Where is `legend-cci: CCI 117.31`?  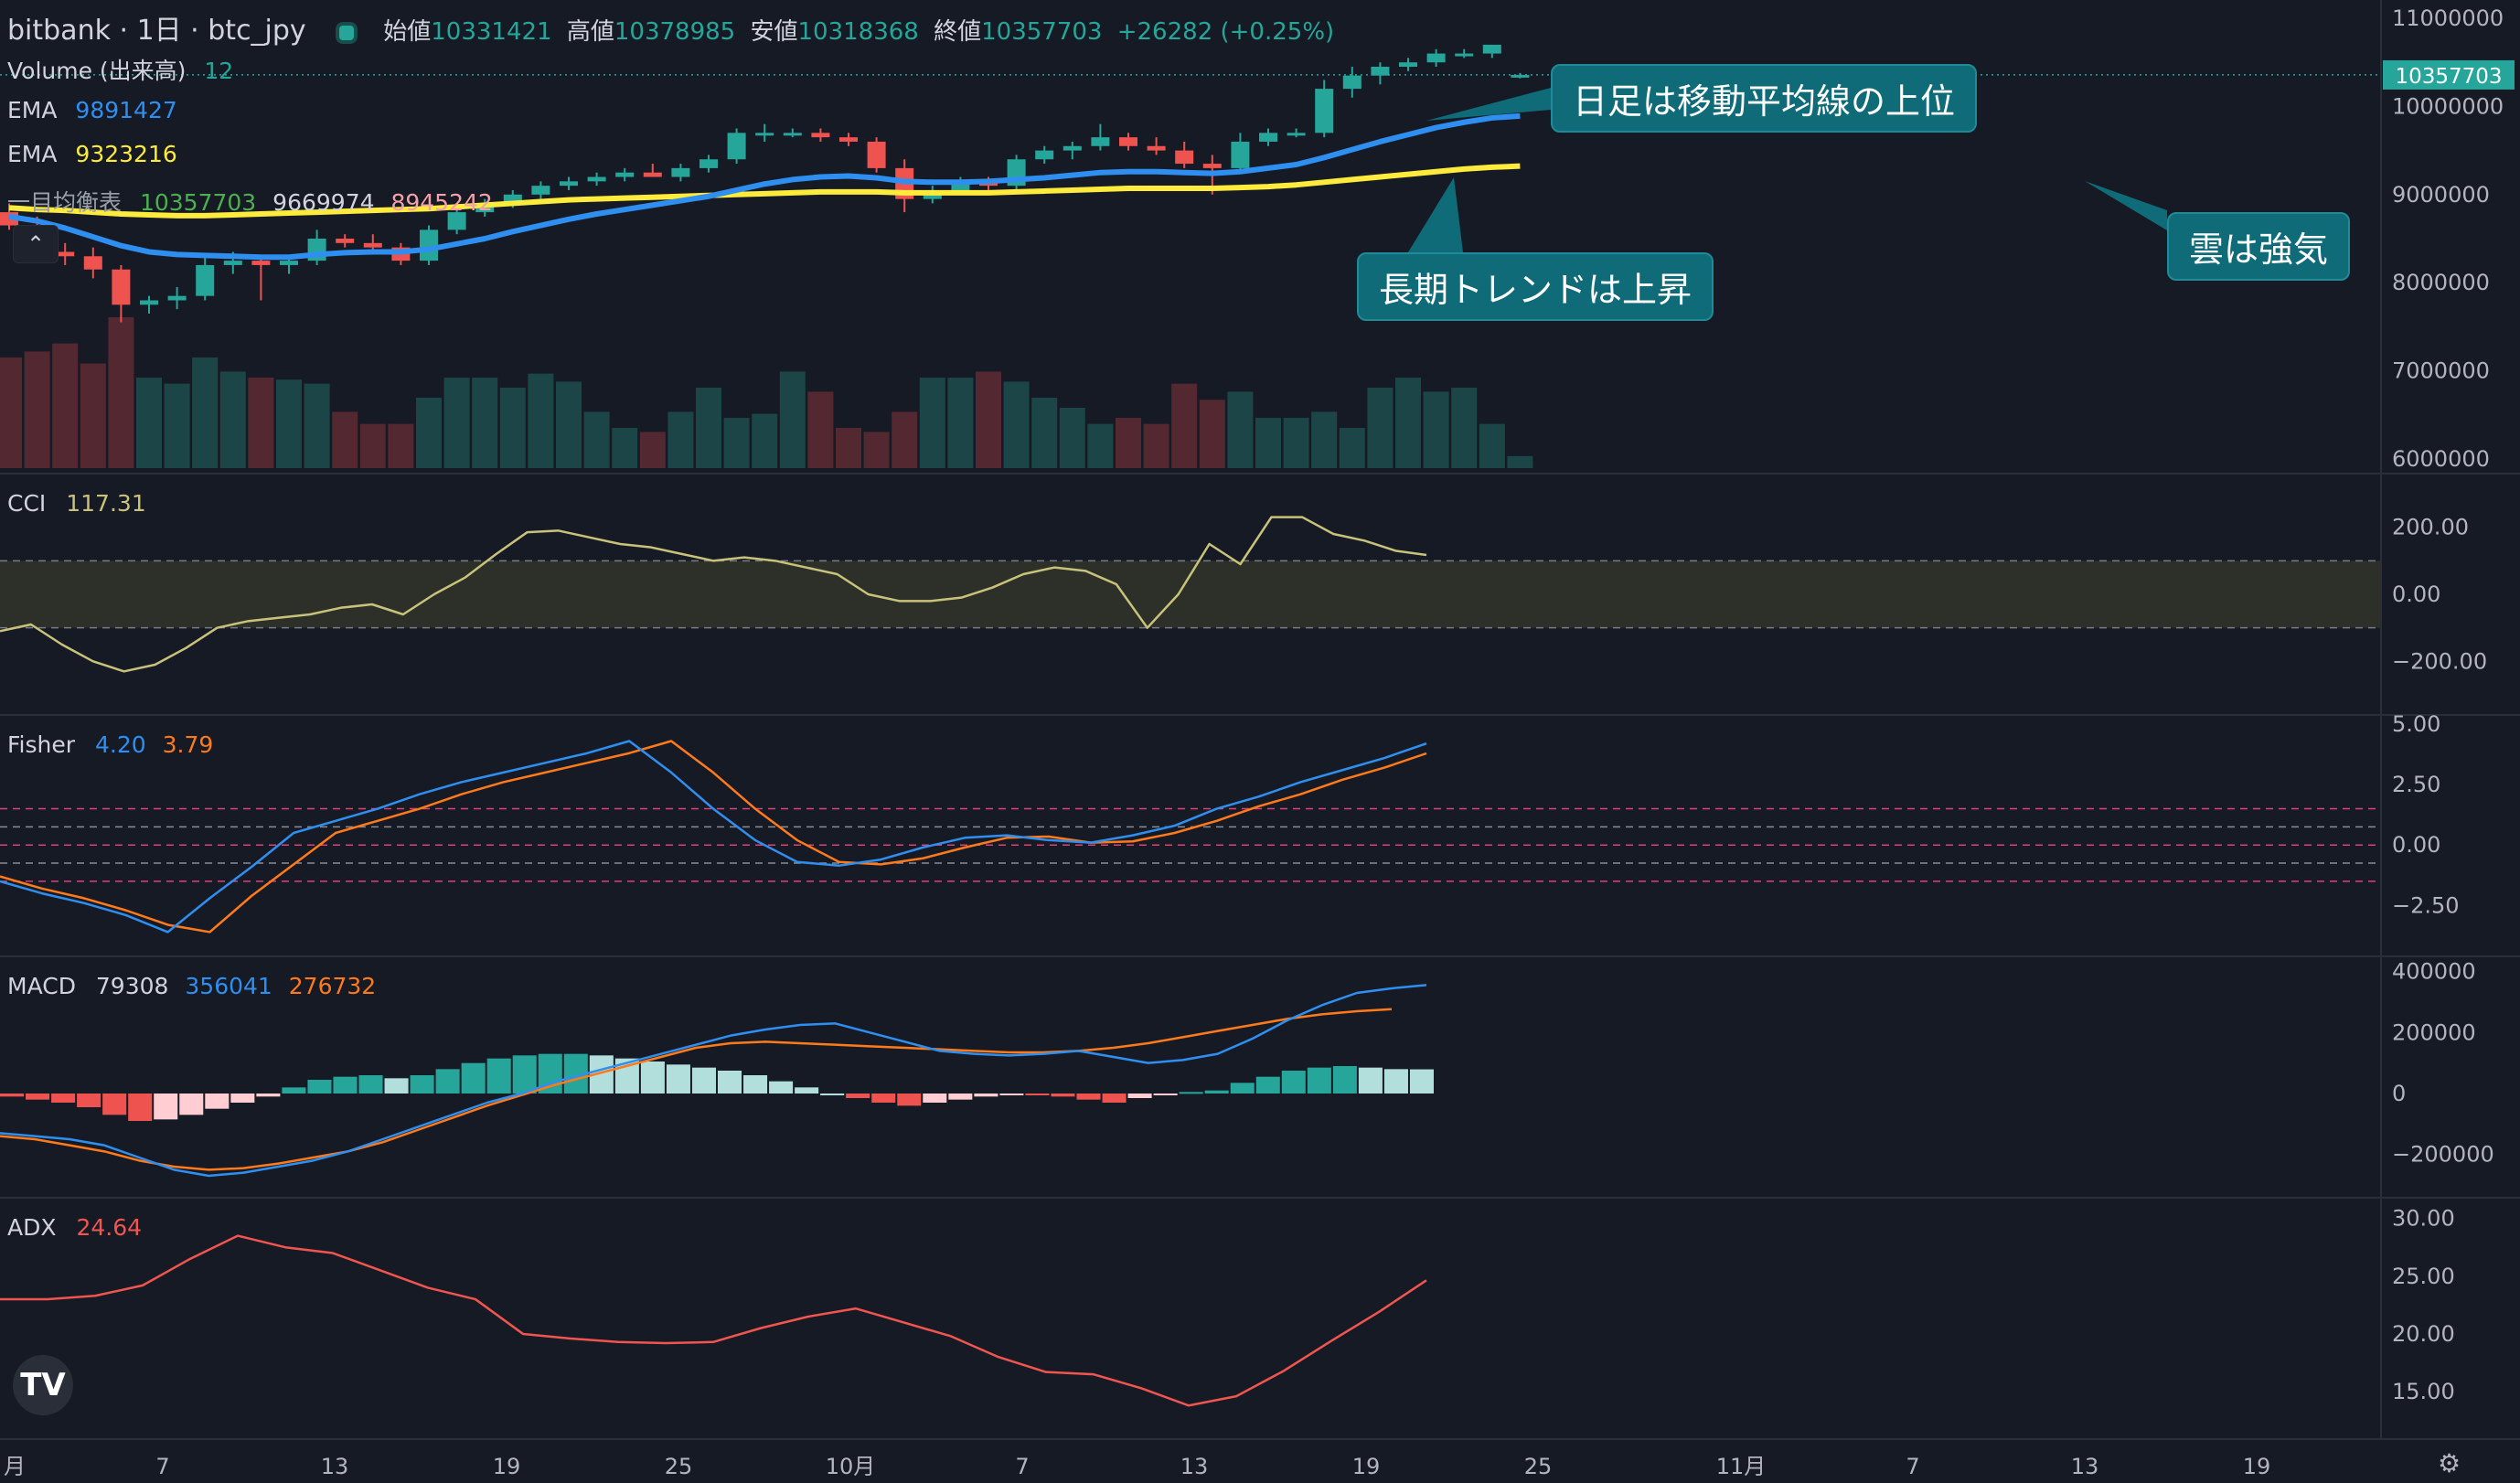 legend-cci: CCI 117.31 is located at coordinates (76, 504).